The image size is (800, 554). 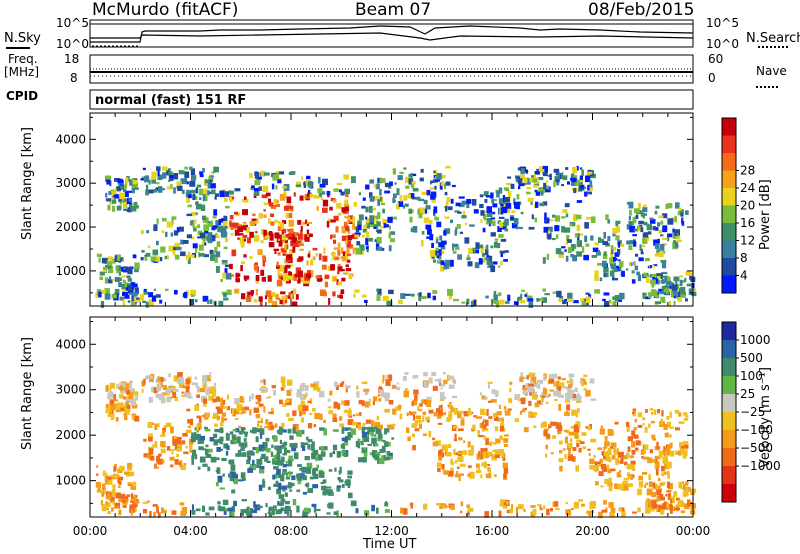 I want to click on colorbar-tick-label: 4, so click(x=744, y=276).